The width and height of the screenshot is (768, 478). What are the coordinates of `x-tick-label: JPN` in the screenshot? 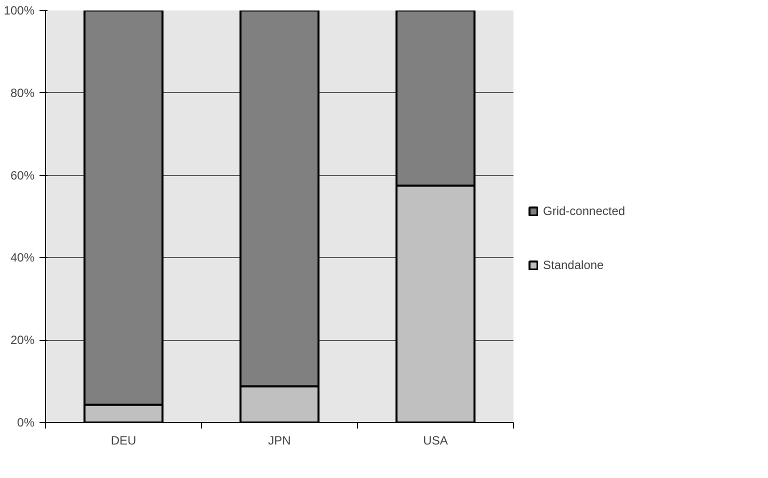 It's located at (279, 441).